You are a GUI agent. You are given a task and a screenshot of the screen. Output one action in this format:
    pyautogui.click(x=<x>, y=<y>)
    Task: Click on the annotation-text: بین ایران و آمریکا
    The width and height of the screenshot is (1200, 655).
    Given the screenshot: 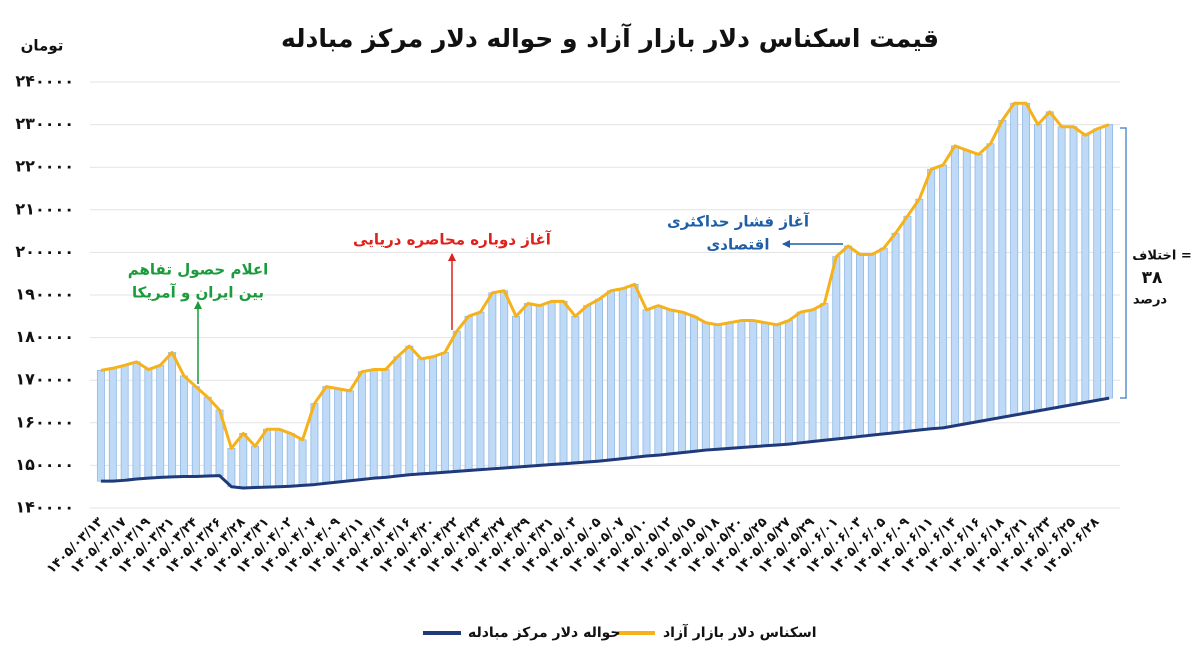 What is the action you would take?
    pyautogui.click(x=198, y=293)
    